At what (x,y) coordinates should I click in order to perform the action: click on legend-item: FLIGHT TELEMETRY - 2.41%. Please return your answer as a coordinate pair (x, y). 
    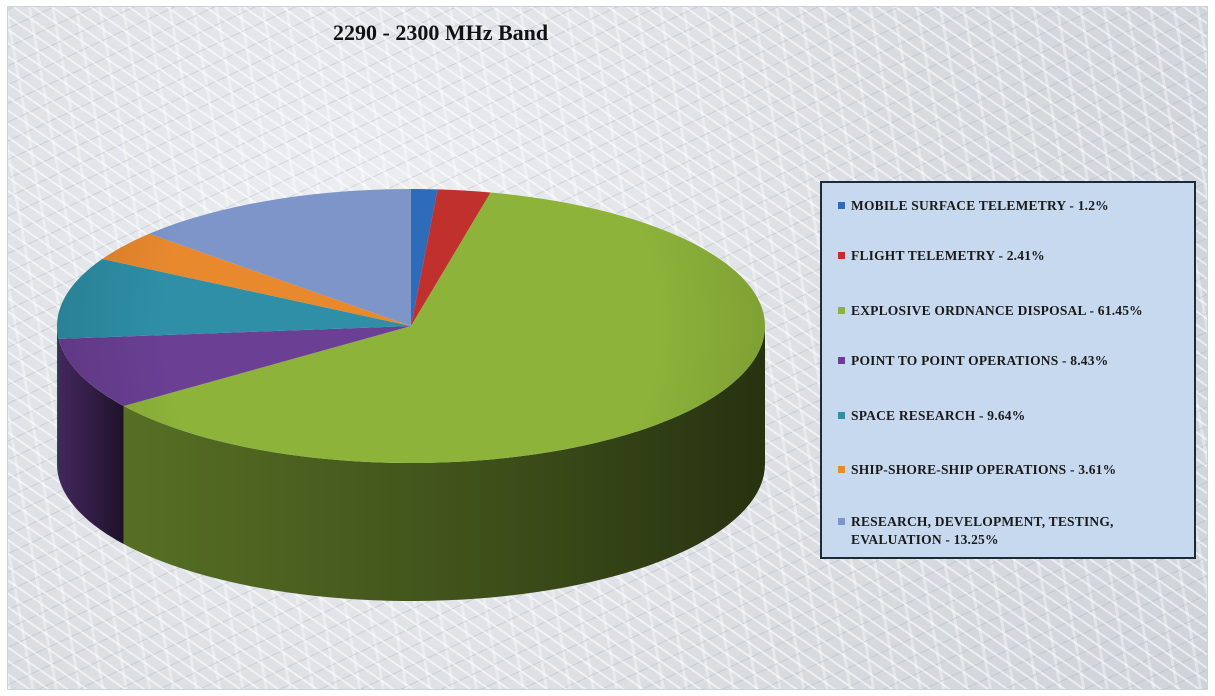
    Looking at the image, I should click on (1012, 256).